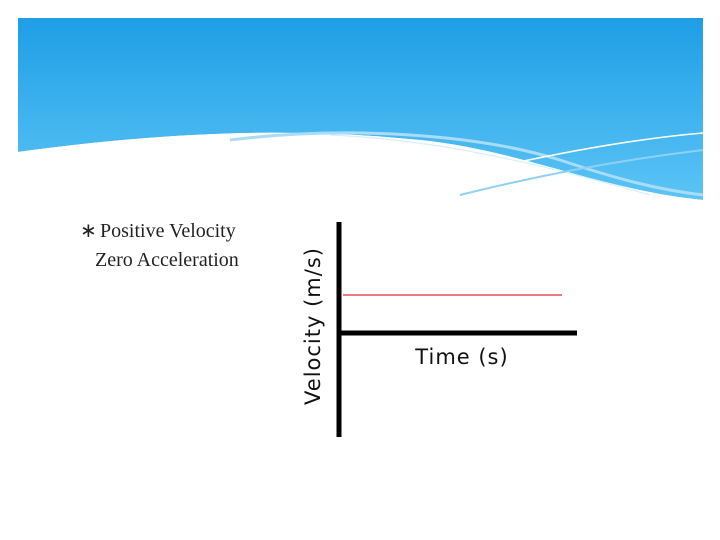  I want to click on bullet-line: Positive Velocity, so click(168, 231).